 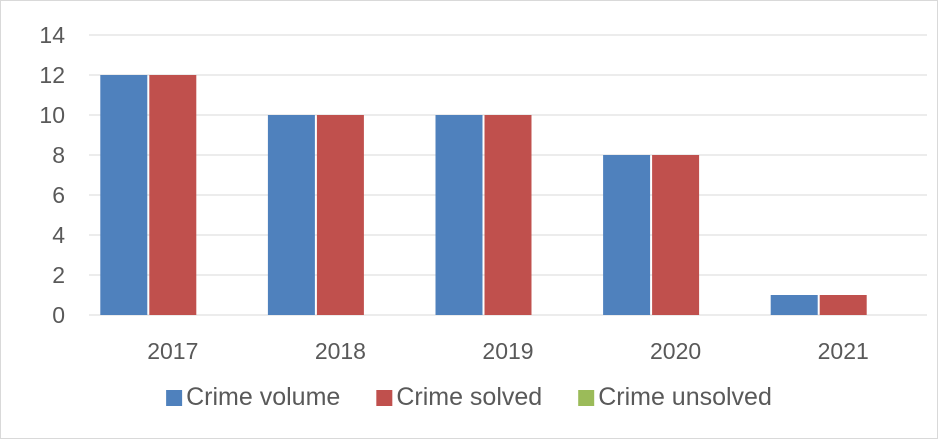 I want to click on legend-label-crime-solved: Crime solved, so click(x=469, y=397).